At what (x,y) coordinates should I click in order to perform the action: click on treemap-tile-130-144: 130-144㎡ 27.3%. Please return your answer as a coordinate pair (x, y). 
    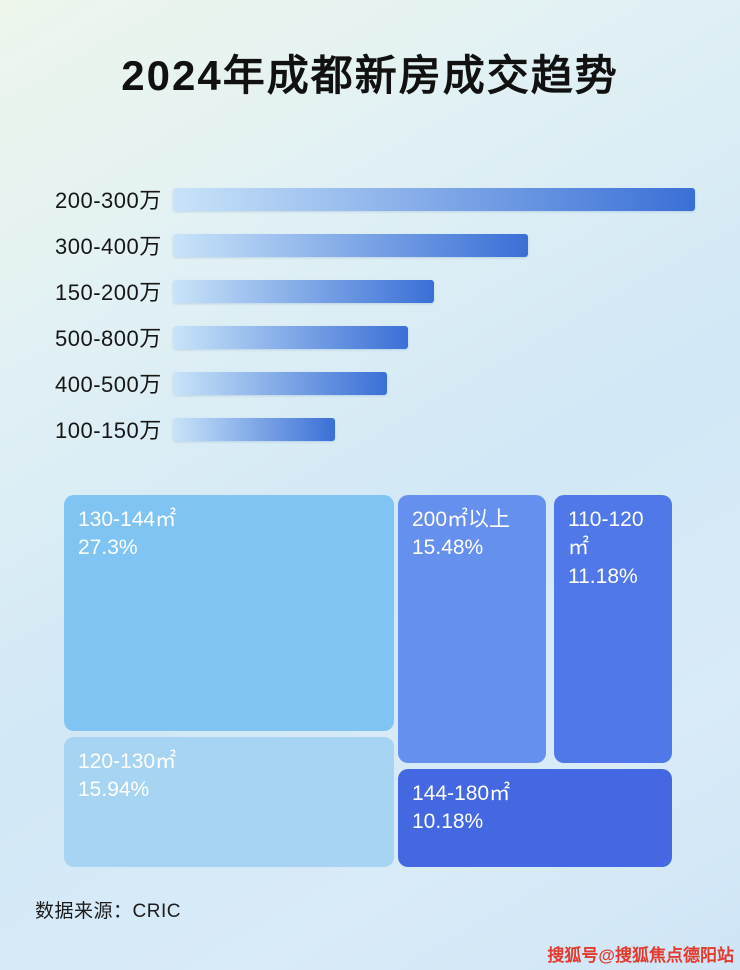
    Looking at the image, I should click on (229, 613).